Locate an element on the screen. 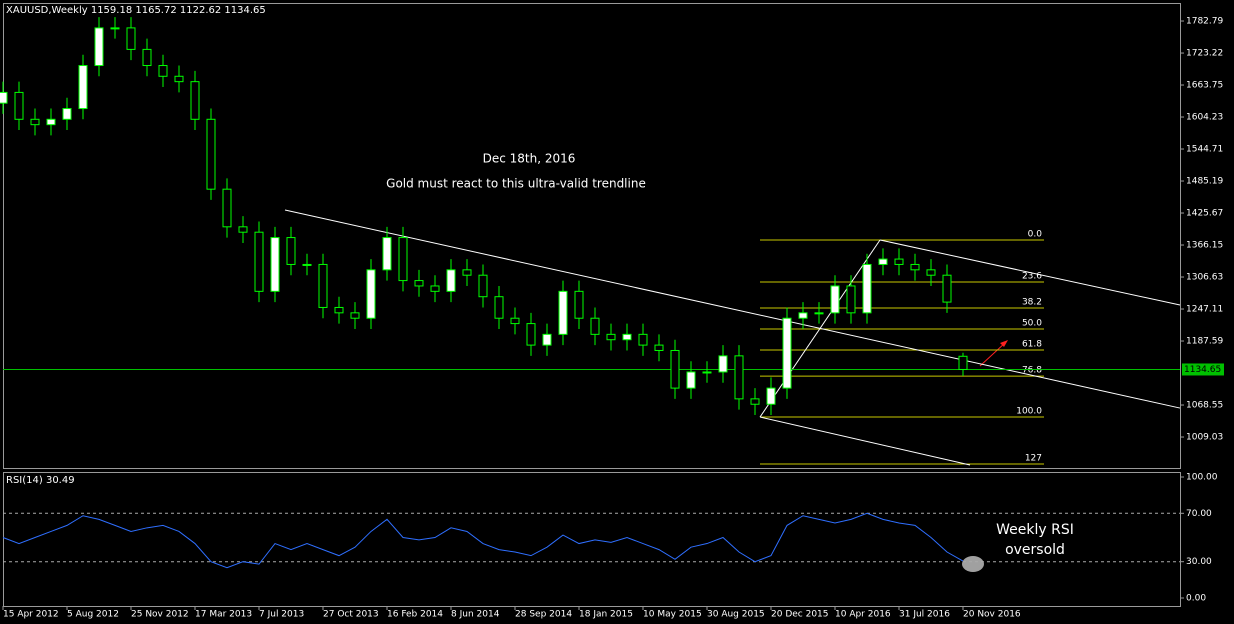  y-tick-label: 1544.71 is located at coordinates (1204, 150).